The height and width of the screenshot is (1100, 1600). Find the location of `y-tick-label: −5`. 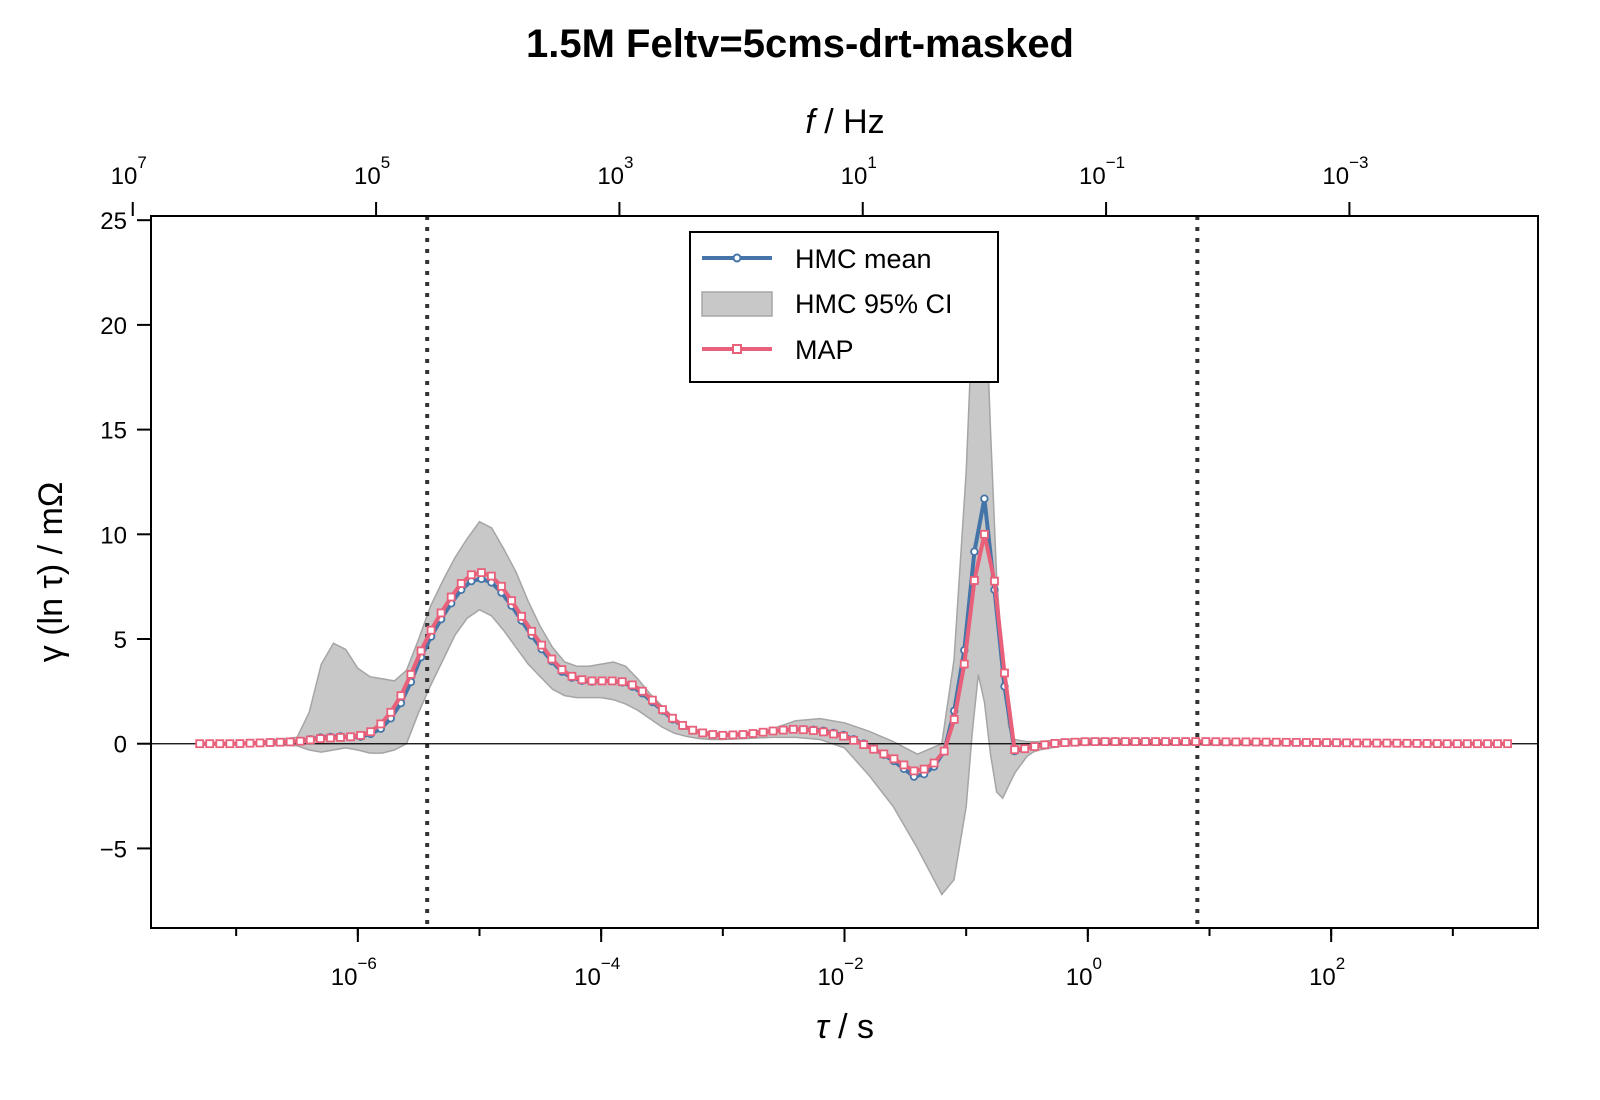

y-tick-label: −5 is located at coordinates (113, 849).